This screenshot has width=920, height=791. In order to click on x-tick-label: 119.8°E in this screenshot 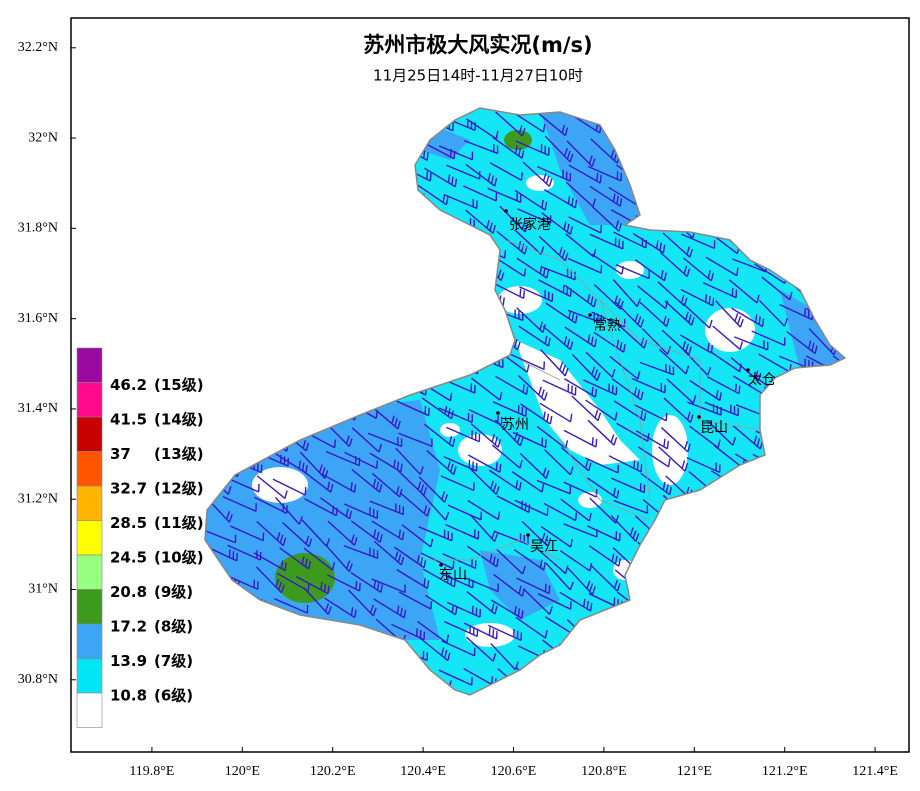, I will do `click(151, 771)`.